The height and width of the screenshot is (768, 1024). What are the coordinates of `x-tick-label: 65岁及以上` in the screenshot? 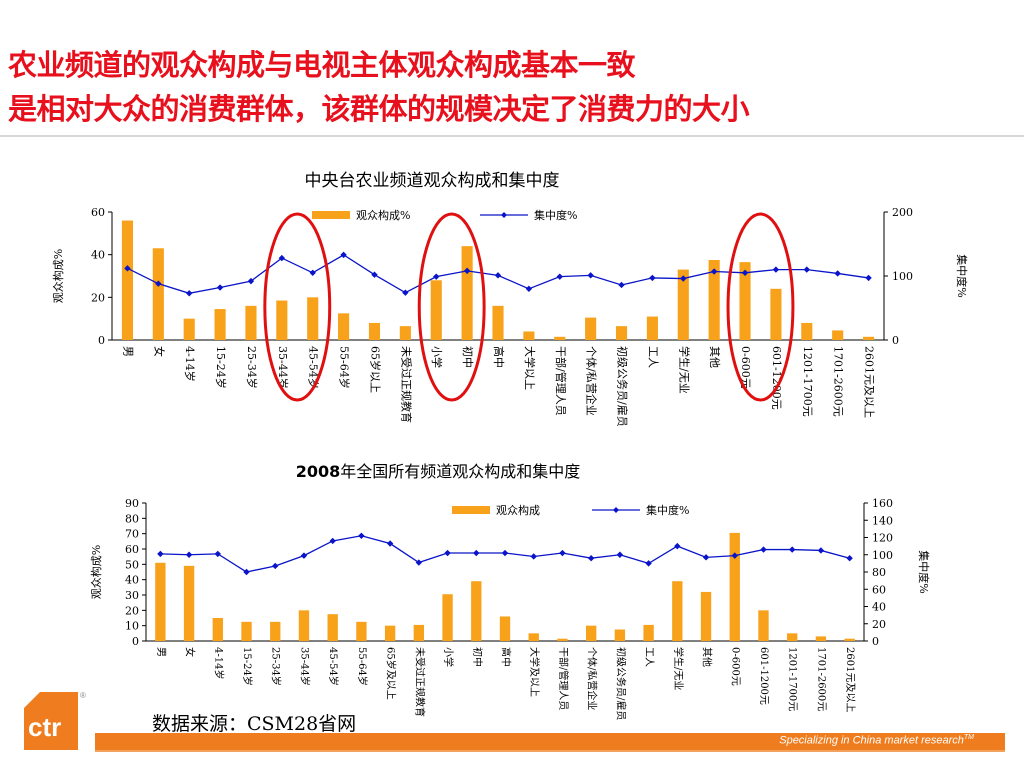 It's located at (391, 673).